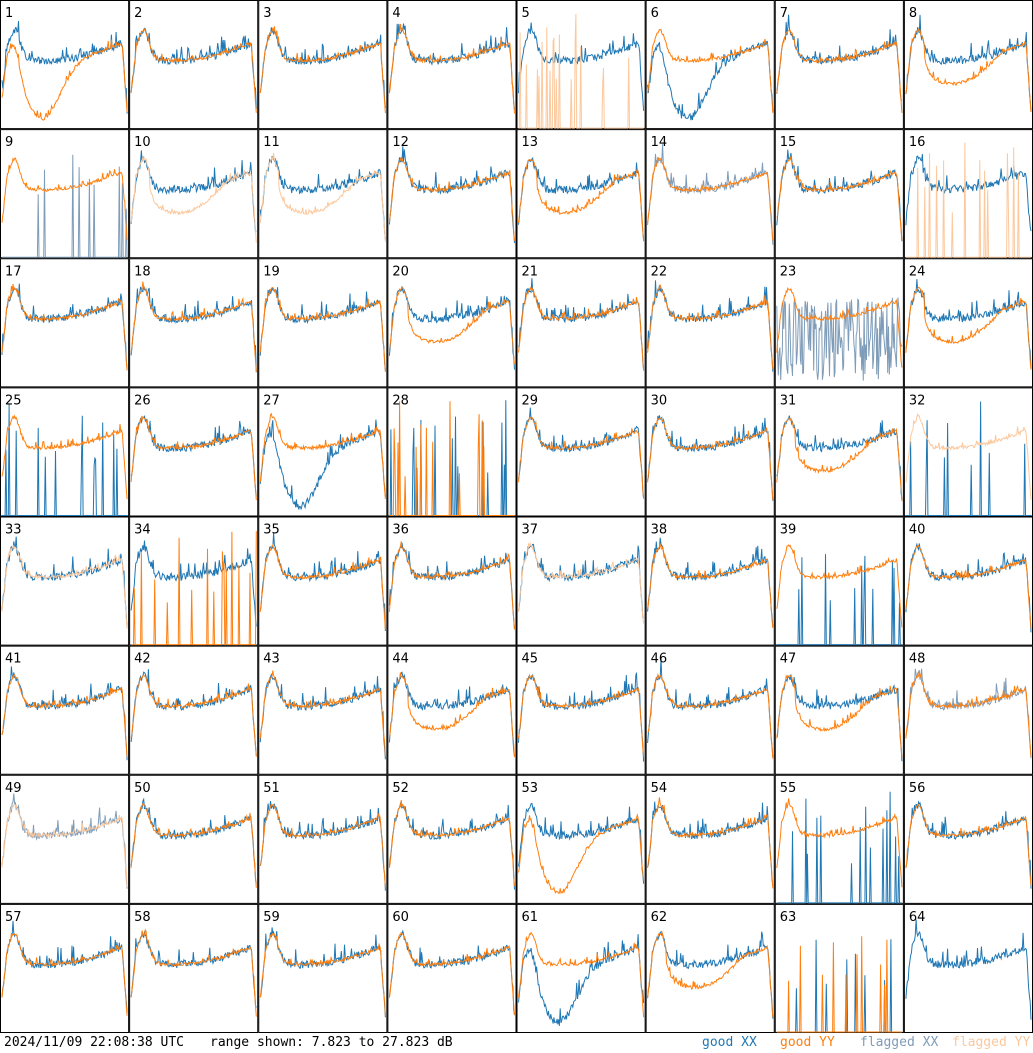 Image resolution: width=1033 pixels, height=1053 pixels. I want to click on antenna-number: 32, so click(917, 400).